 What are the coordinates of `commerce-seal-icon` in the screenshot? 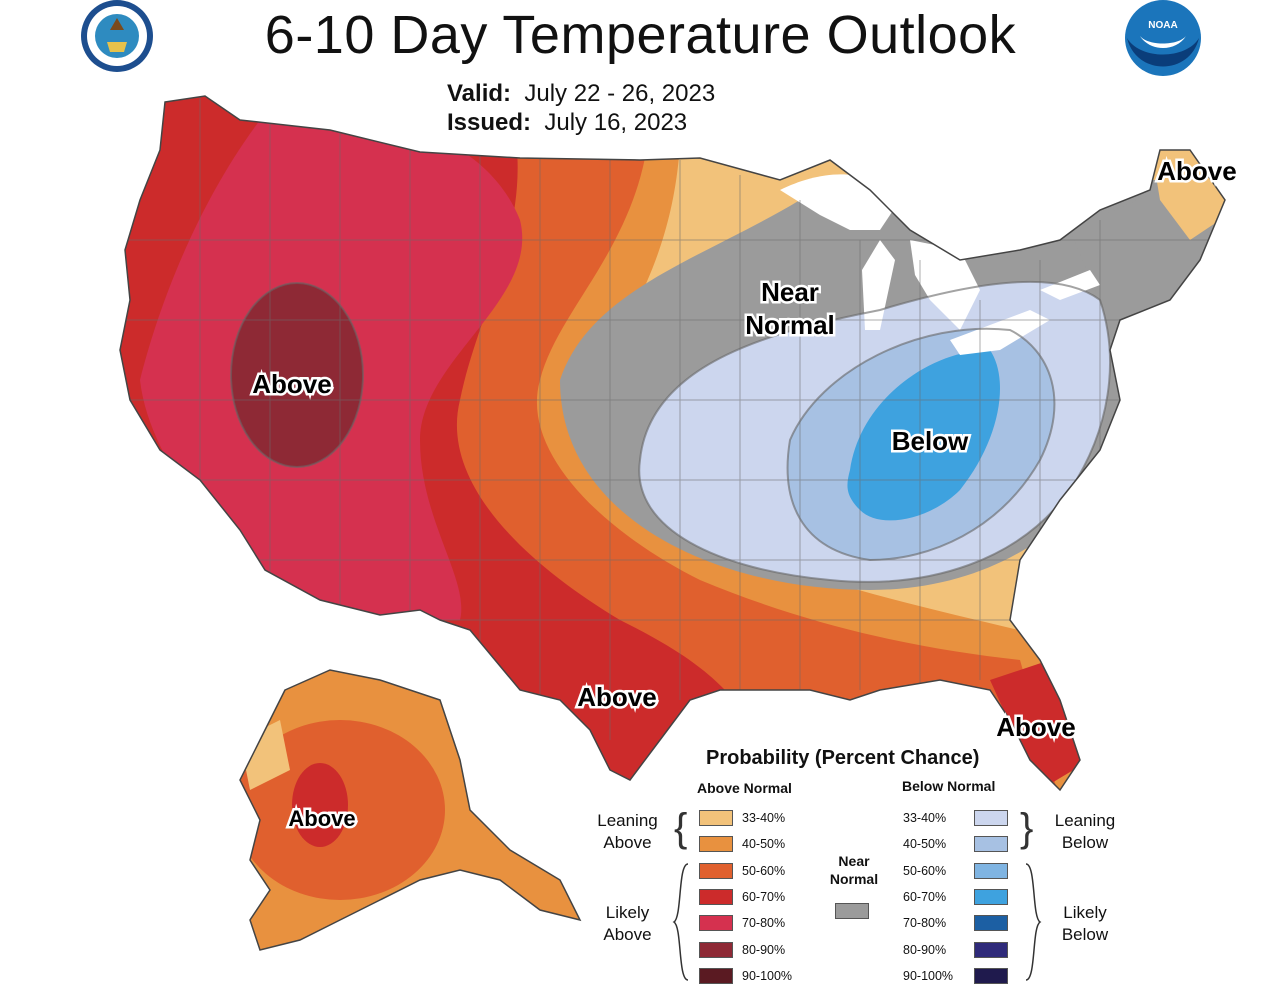 It's located at (117, 36).